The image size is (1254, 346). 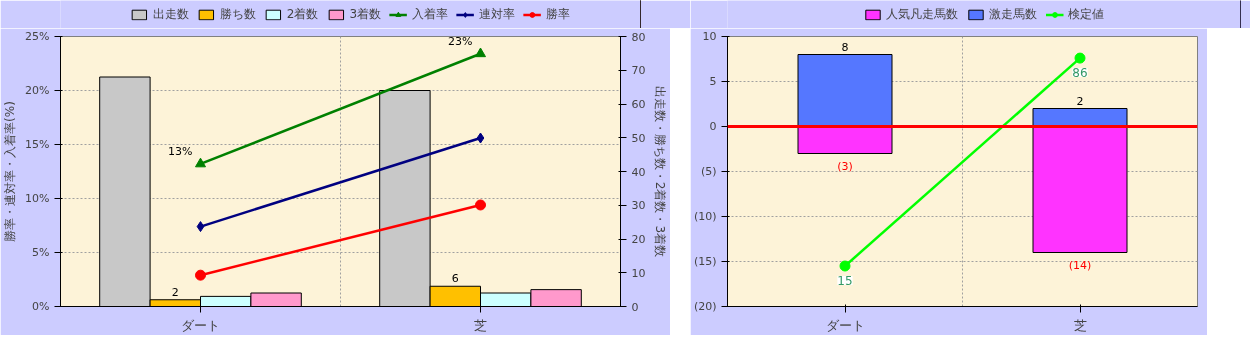 I want to click on y-tick-label: 10, so click(x=709, y=36).